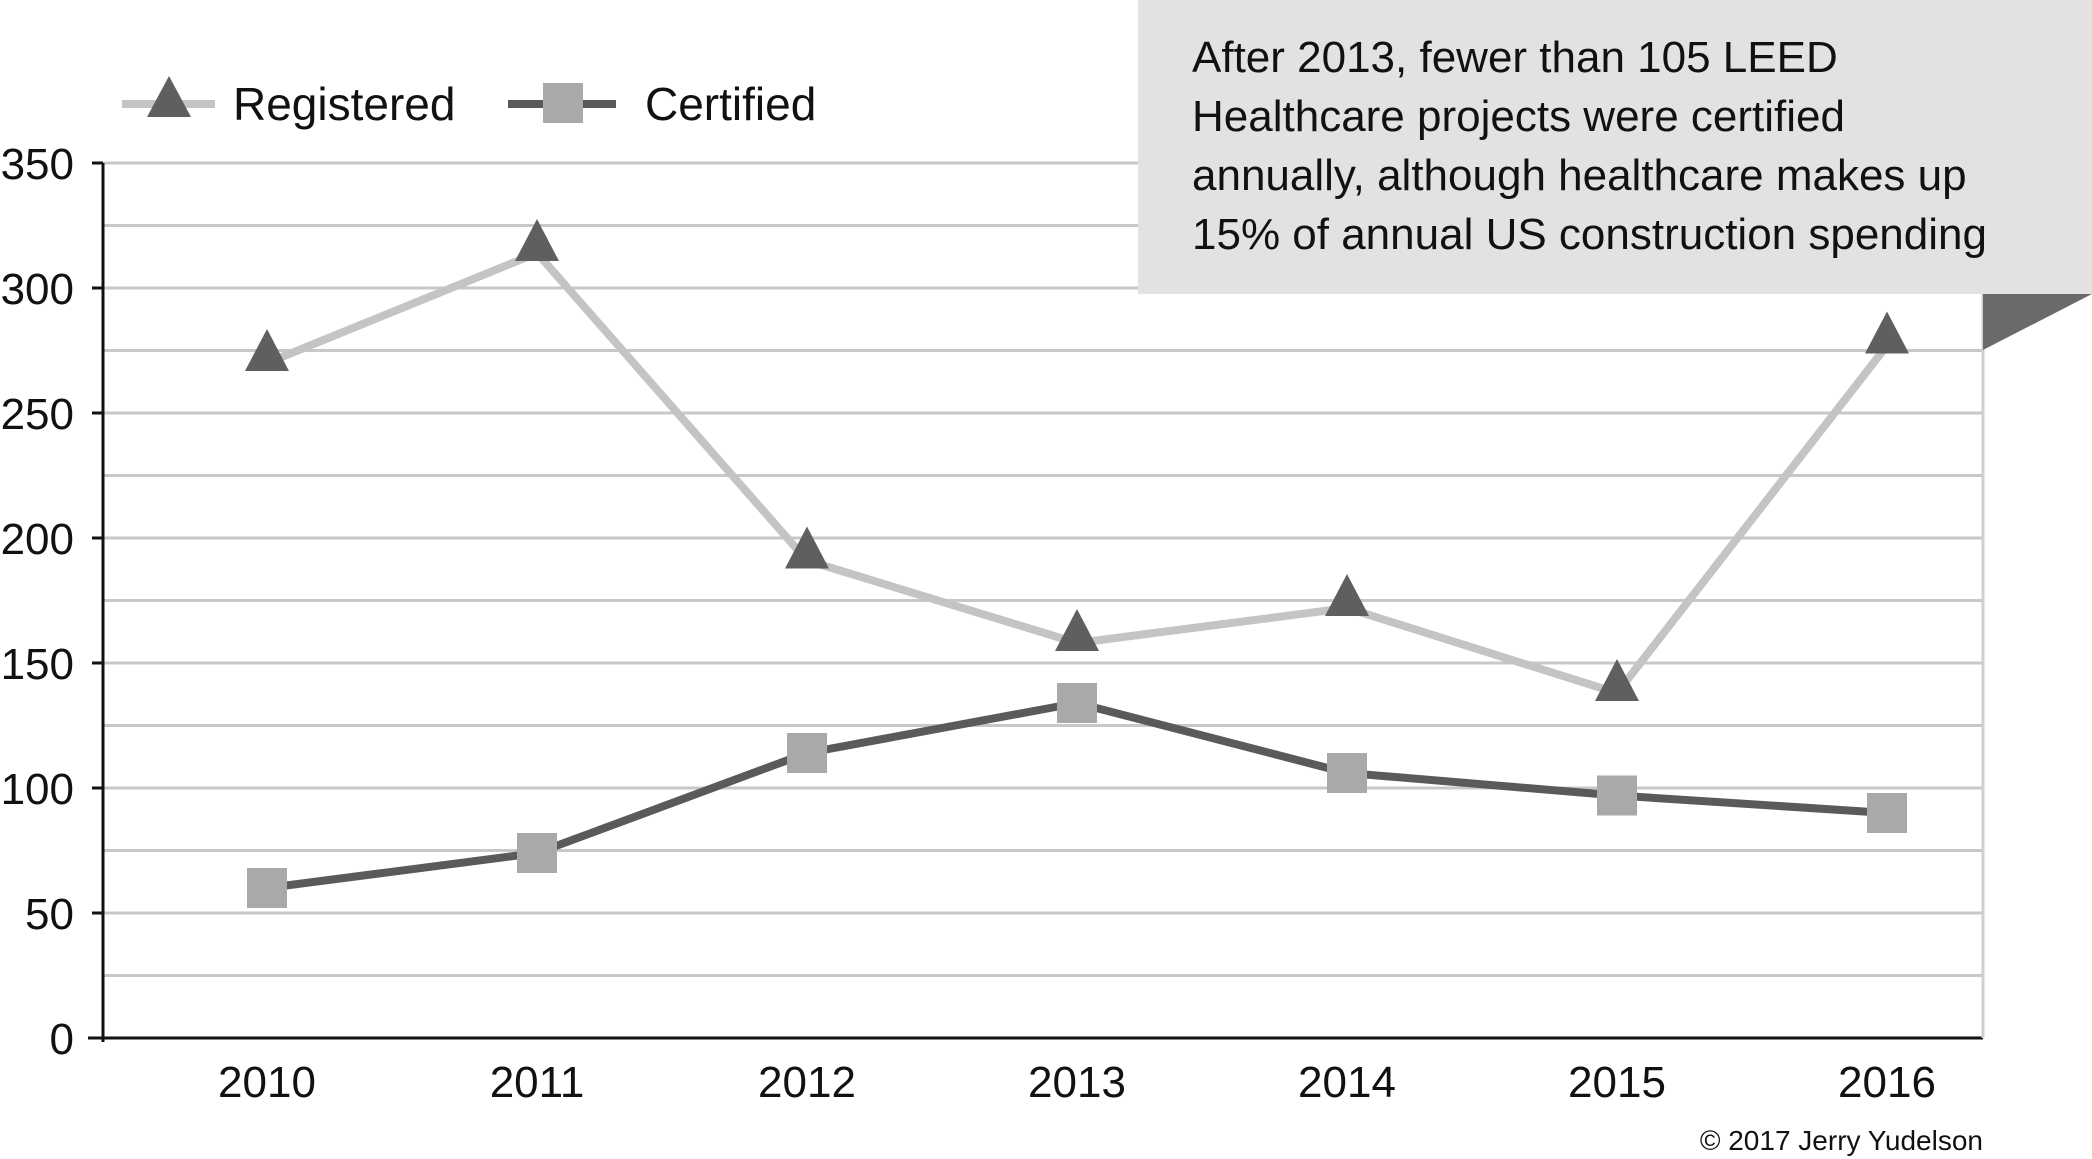  I want to click on y-tick-label: 100, so click(37, 789).